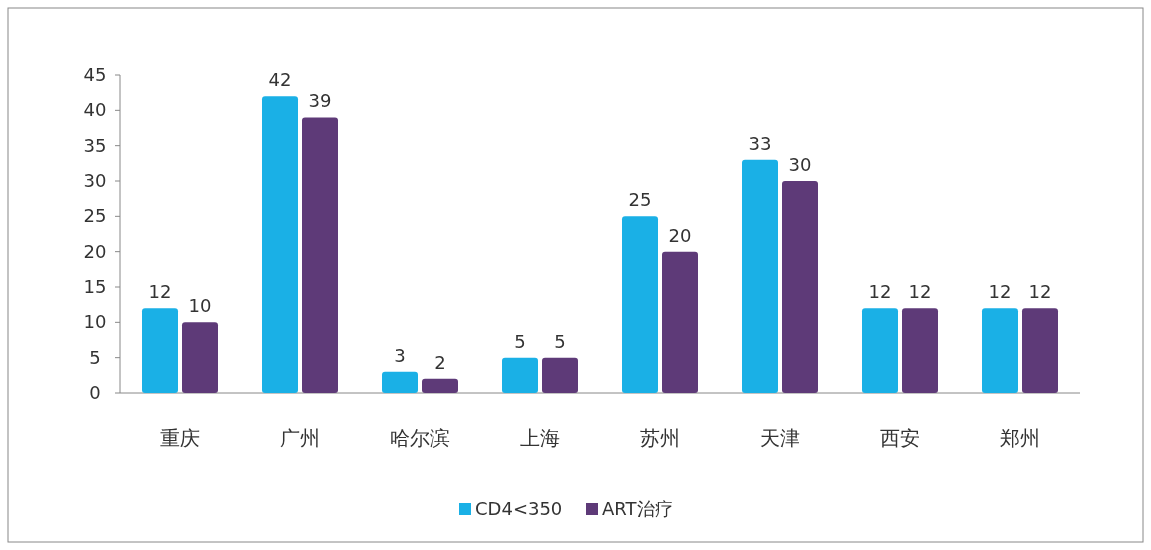 The height and width of the screenshot is (550, 1151). Describe the element at coordinates (180, 438) in the screenshot. I see `x-tick-label: 重庆` at that location.